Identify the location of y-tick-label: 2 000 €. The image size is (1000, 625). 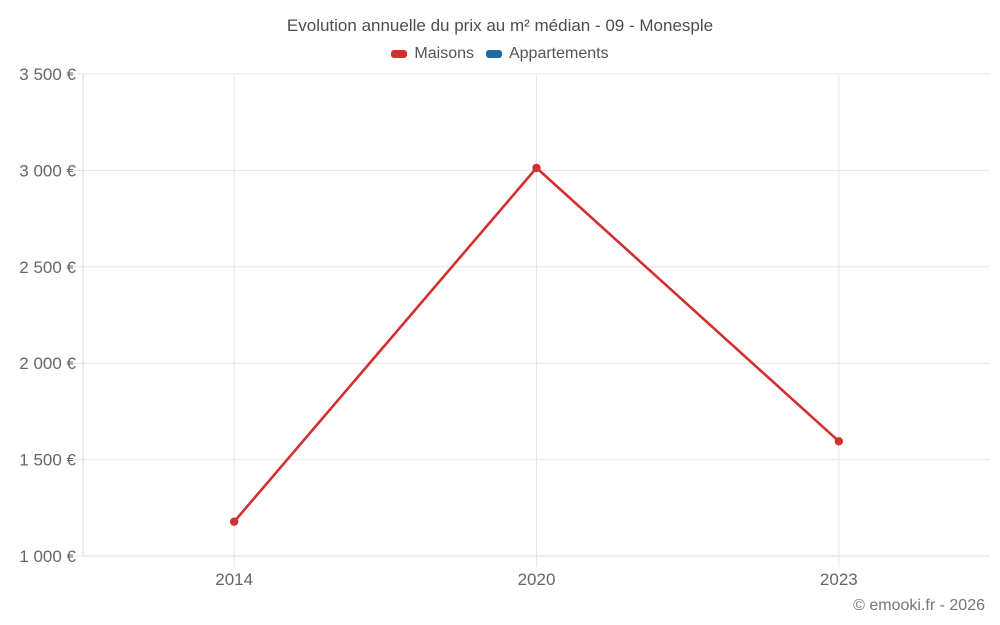
(47, 363).